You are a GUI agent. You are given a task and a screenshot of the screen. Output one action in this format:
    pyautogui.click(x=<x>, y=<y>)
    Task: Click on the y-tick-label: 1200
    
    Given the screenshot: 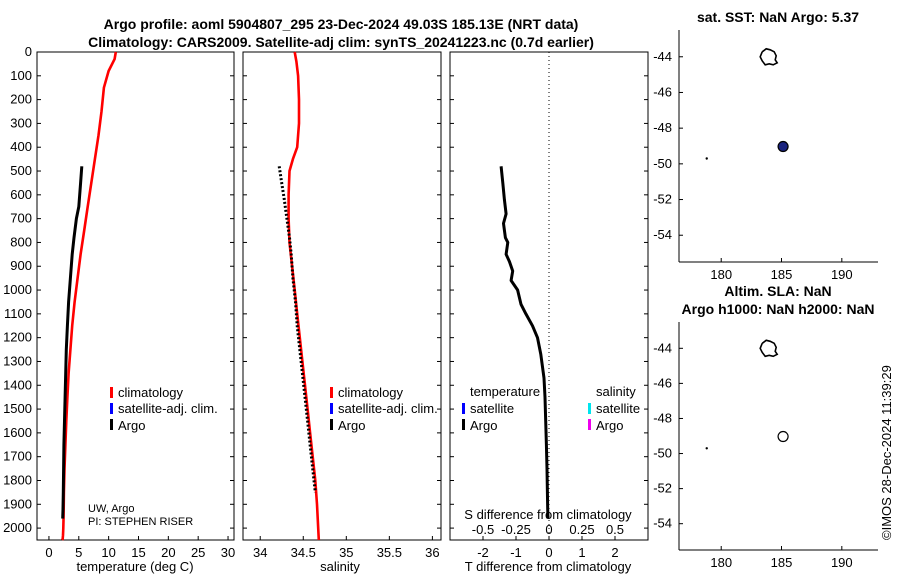 What is the action you would take?
    pyautogui.click(x=17, y=337)
    